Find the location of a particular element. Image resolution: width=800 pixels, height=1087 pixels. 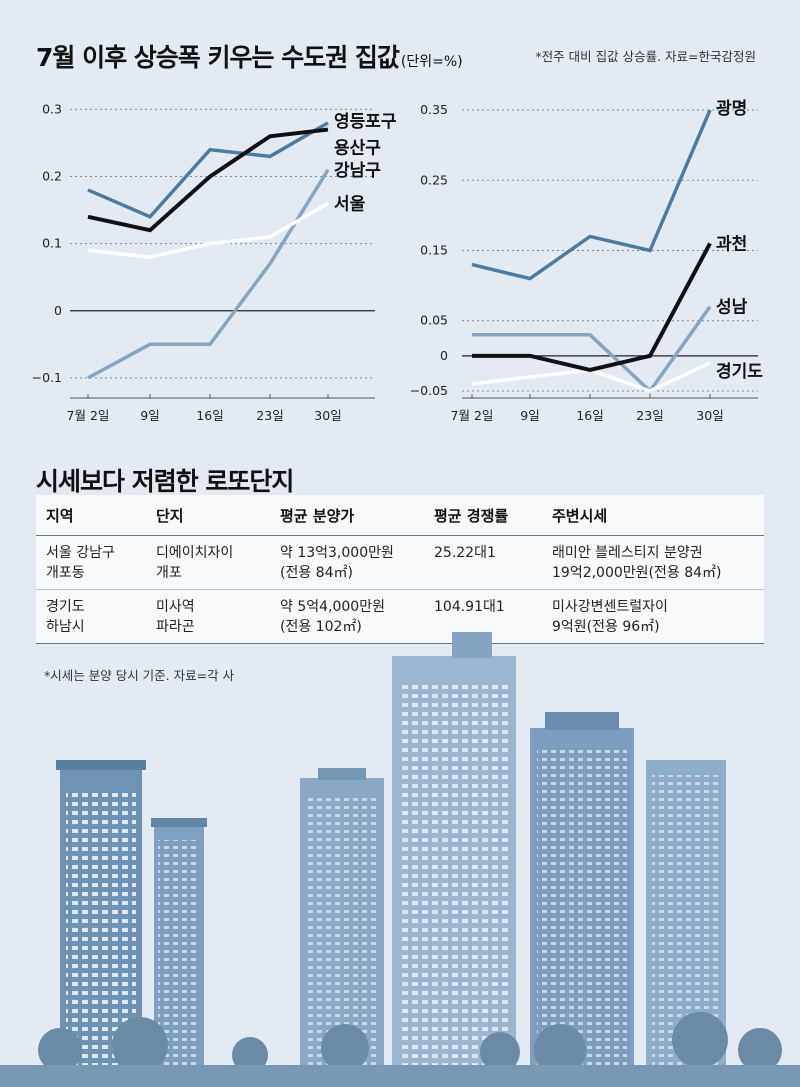

cell-complex: 디에이치자이 개포 is located at coordinates (208, 562).